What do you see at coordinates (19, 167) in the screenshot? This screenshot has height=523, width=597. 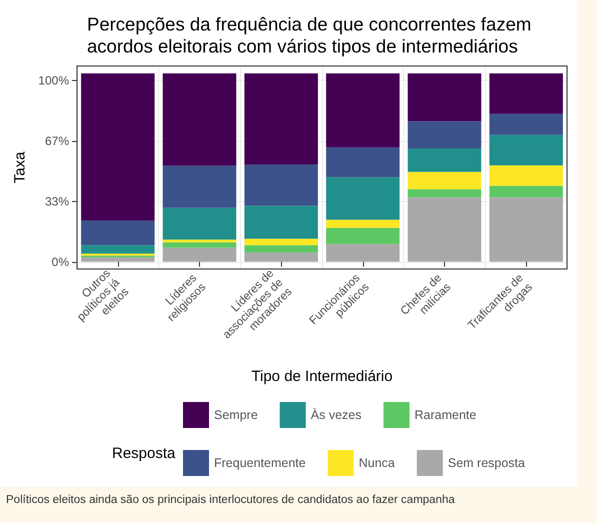 I see `y-axis-title: Taxa` at bounding box center [19, 167].